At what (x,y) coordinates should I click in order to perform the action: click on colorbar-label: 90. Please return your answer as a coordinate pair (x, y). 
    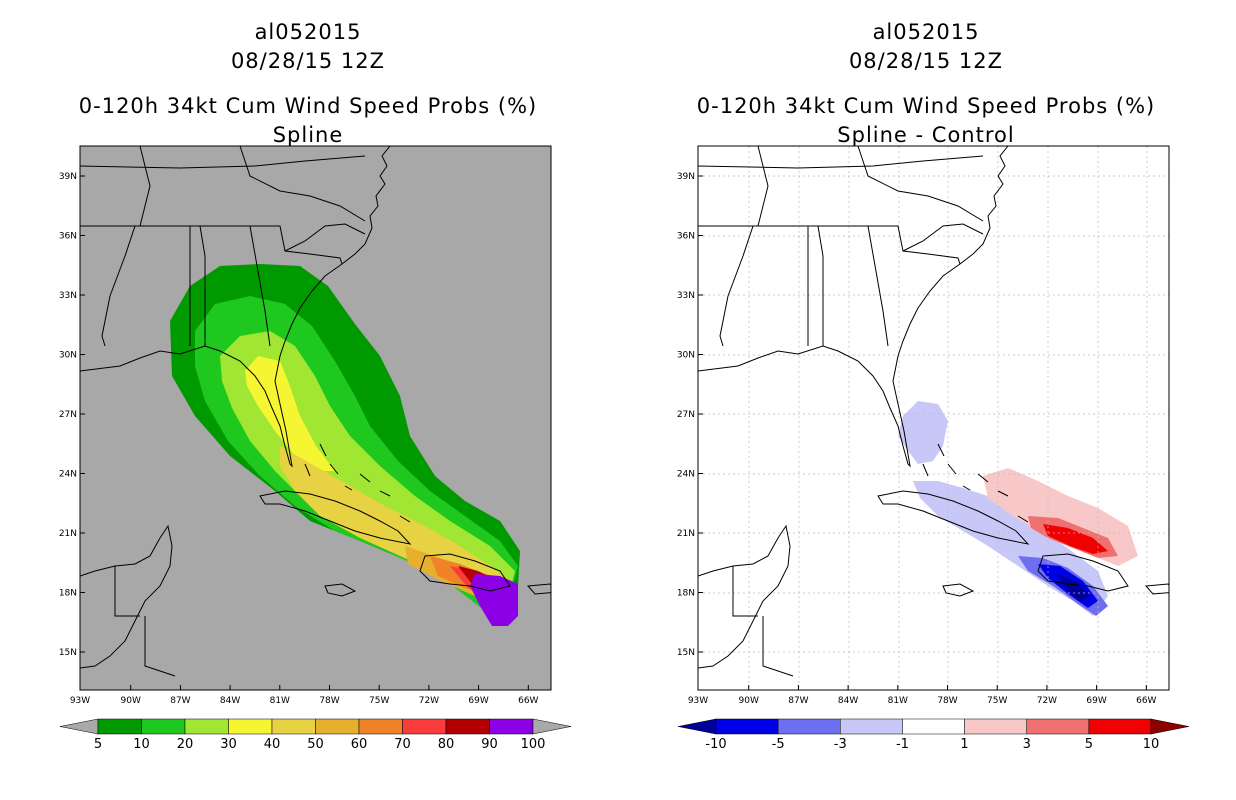
    Looking at the image, I should click on (489, 744).